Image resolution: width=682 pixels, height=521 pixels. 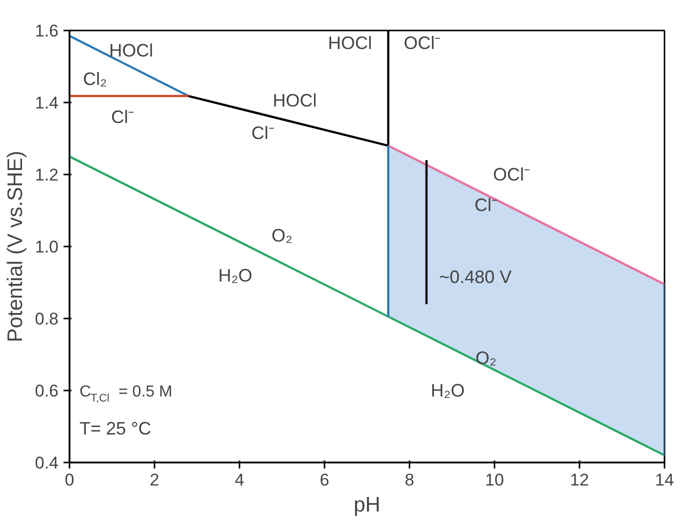 What do you see at coordinates (95, 79) in the screenshot?
I see `annotation: Cl₂` at bounding box center [95, 79].